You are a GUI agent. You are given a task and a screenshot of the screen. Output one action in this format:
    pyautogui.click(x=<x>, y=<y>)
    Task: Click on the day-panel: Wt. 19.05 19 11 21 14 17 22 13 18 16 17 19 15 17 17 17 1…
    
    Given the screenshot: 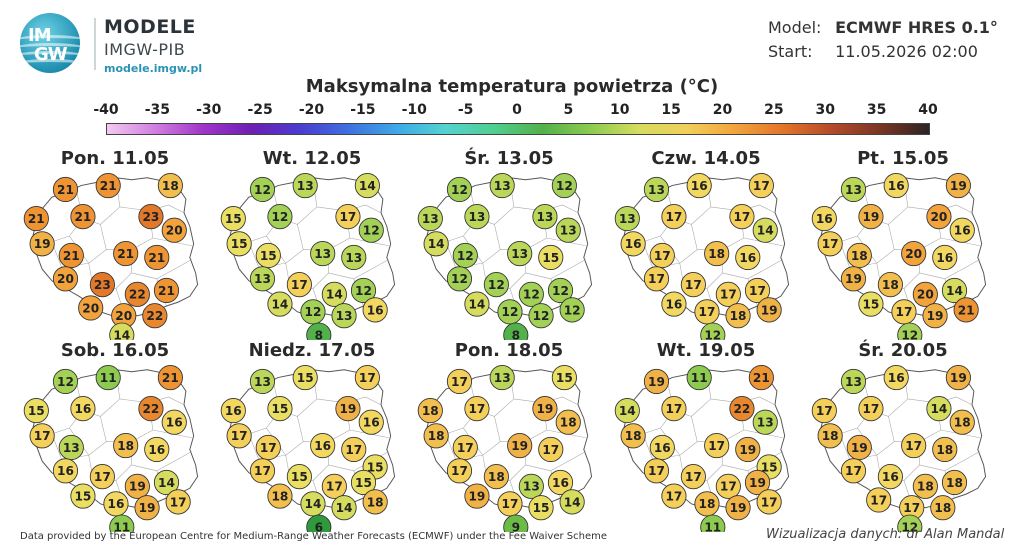 What is the action you would take?
    pyautogui.click(x=706, y=436)
    